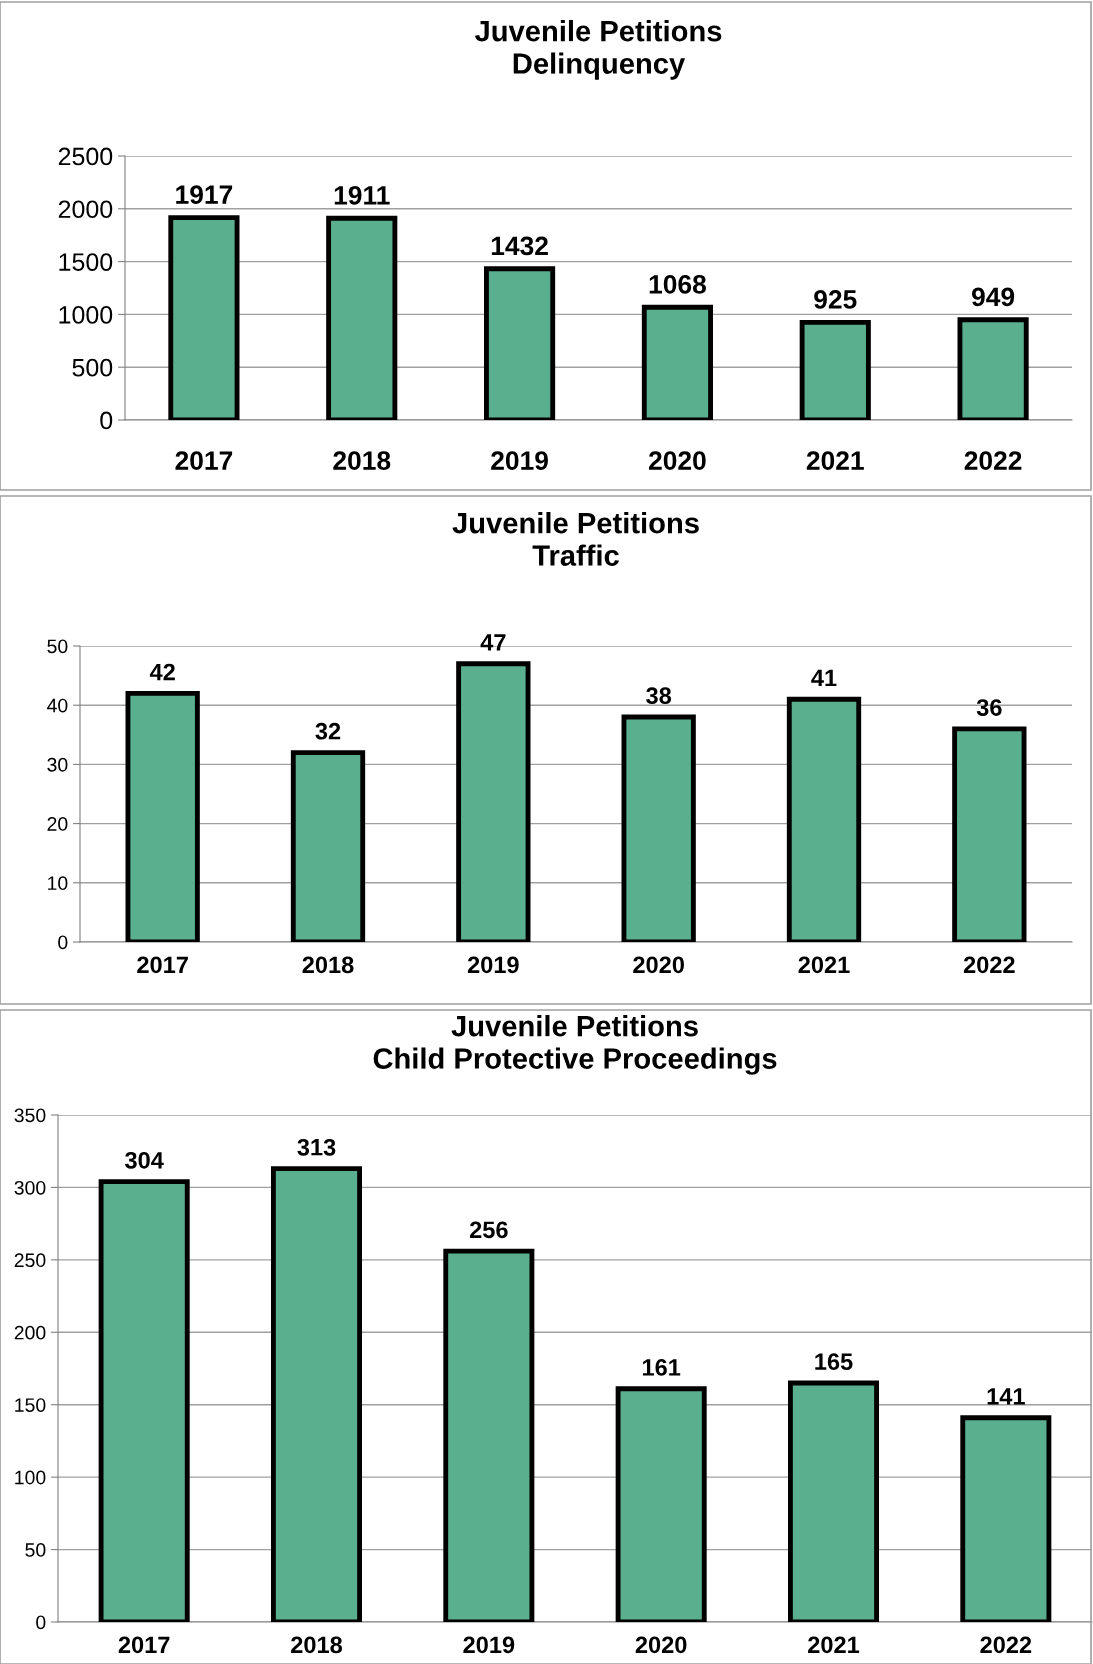 The height and width of the screenshot is (1664, 1093). Describe the element at coordinates (57, 764) in the screenshot. I see `y-tick-label: 30` at that location.